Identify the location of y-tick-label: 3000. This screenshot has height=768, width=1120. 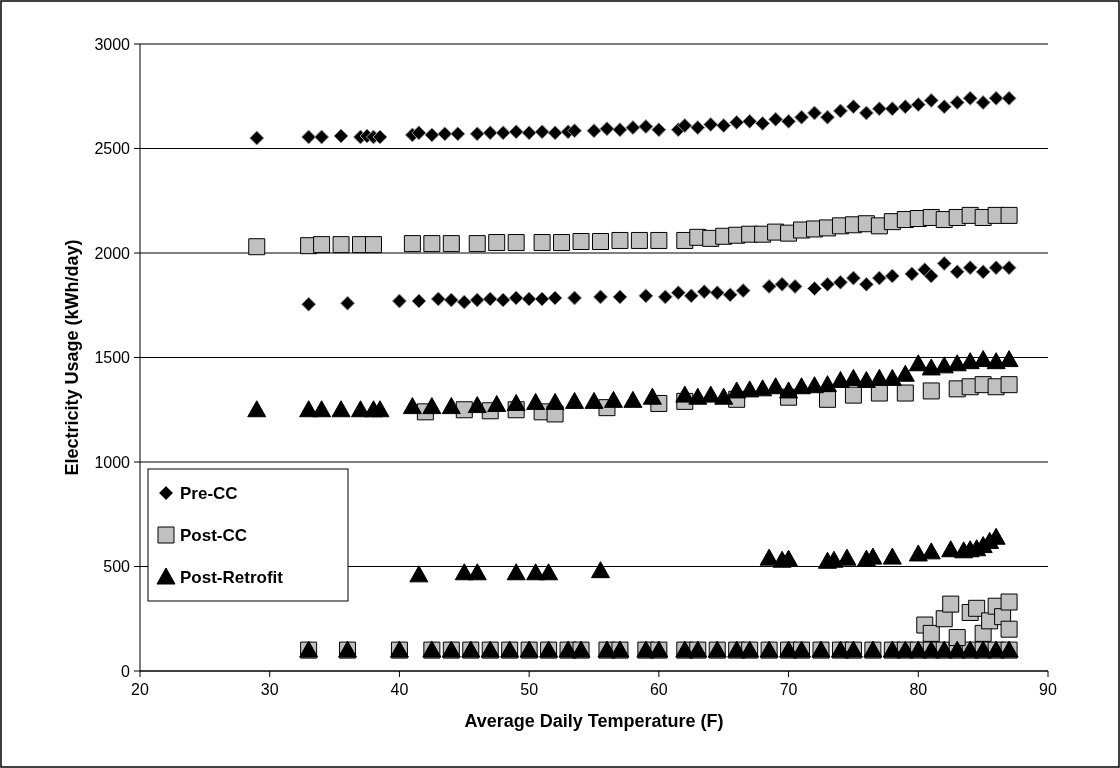
(112, 44).